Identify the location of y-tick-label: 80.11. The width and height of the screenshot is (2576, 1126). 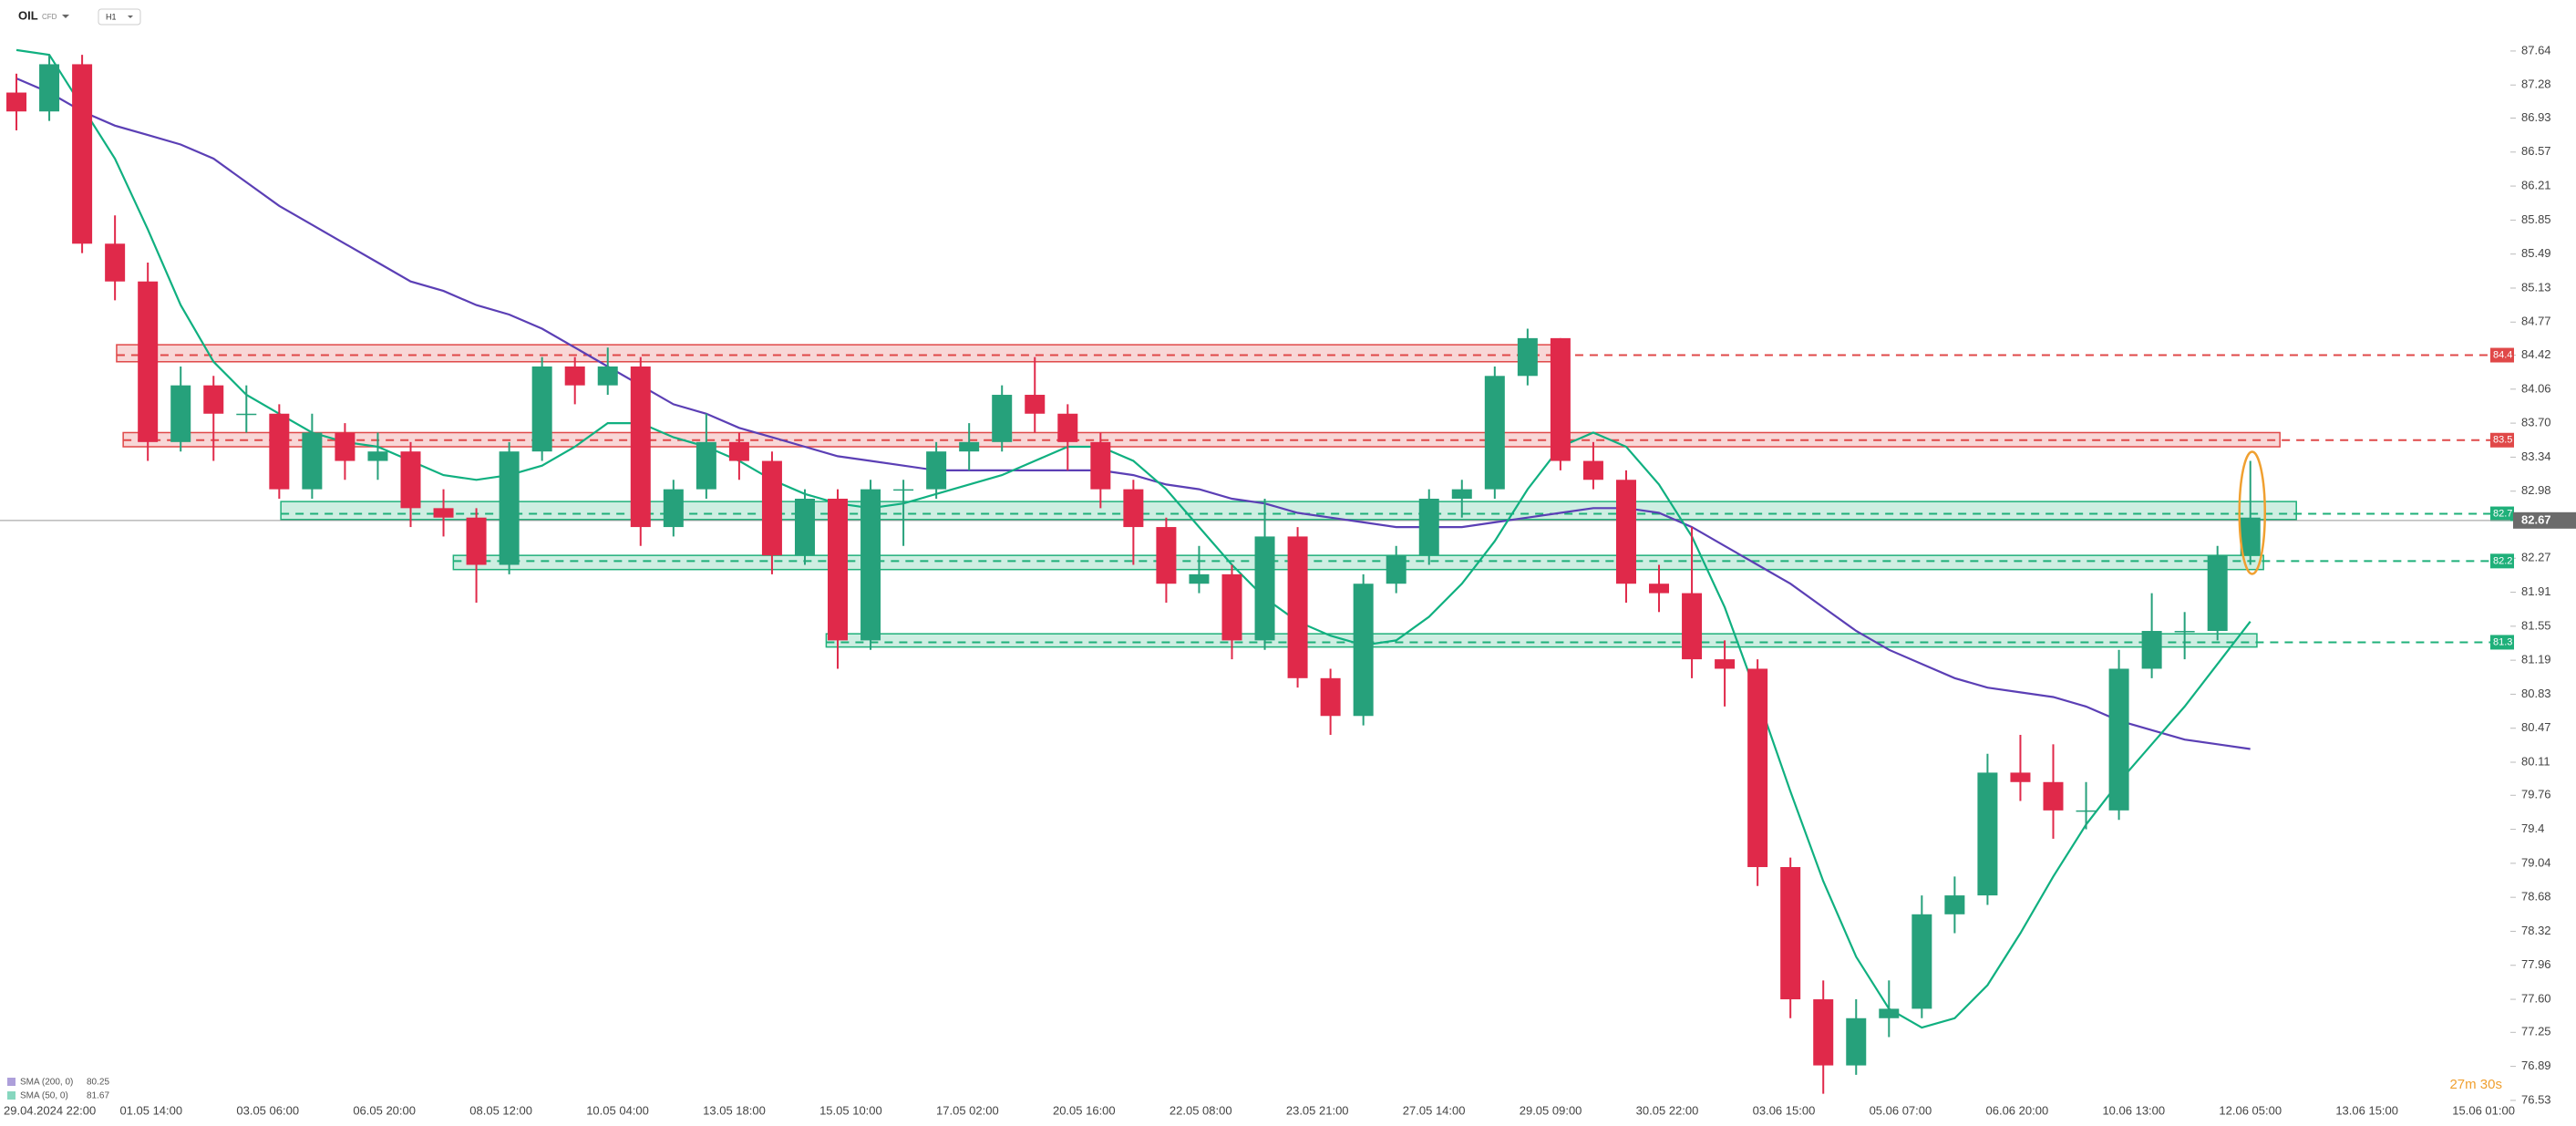
(2535, 761).